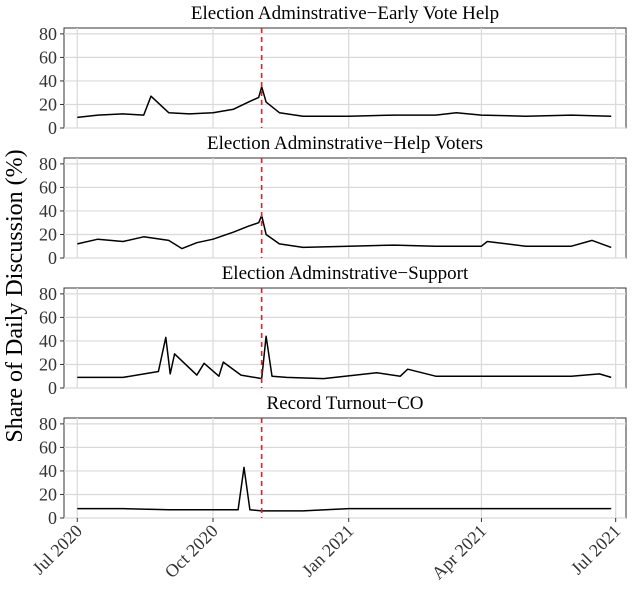 The height and width of the screenshot is (591, 632). I want to click on panel-title: Election Adminstrative−Early Vote Help, so click(345, 13).